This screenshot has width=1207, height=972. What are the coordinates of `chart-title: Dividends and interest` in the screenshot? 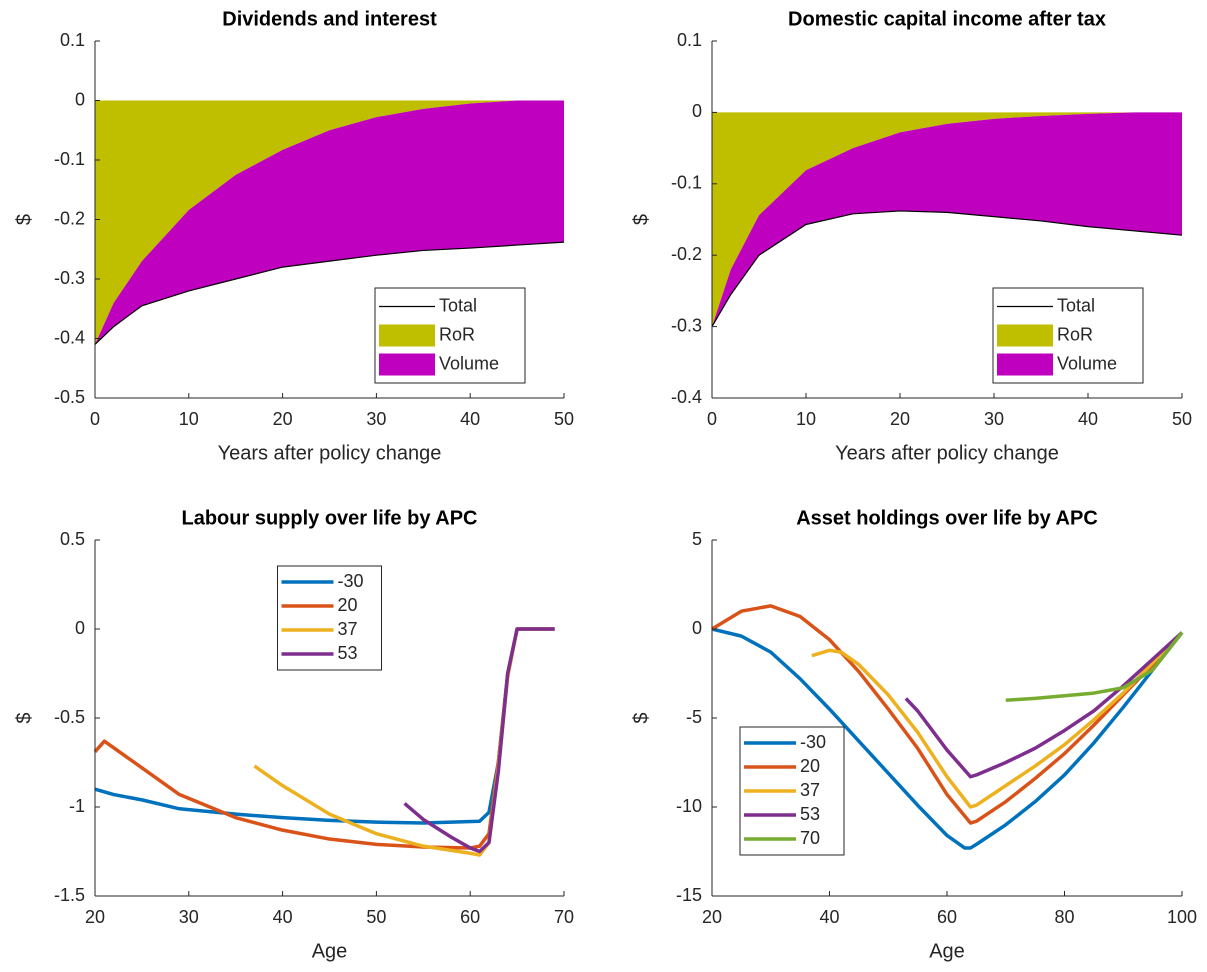 It's located at (329, 19).